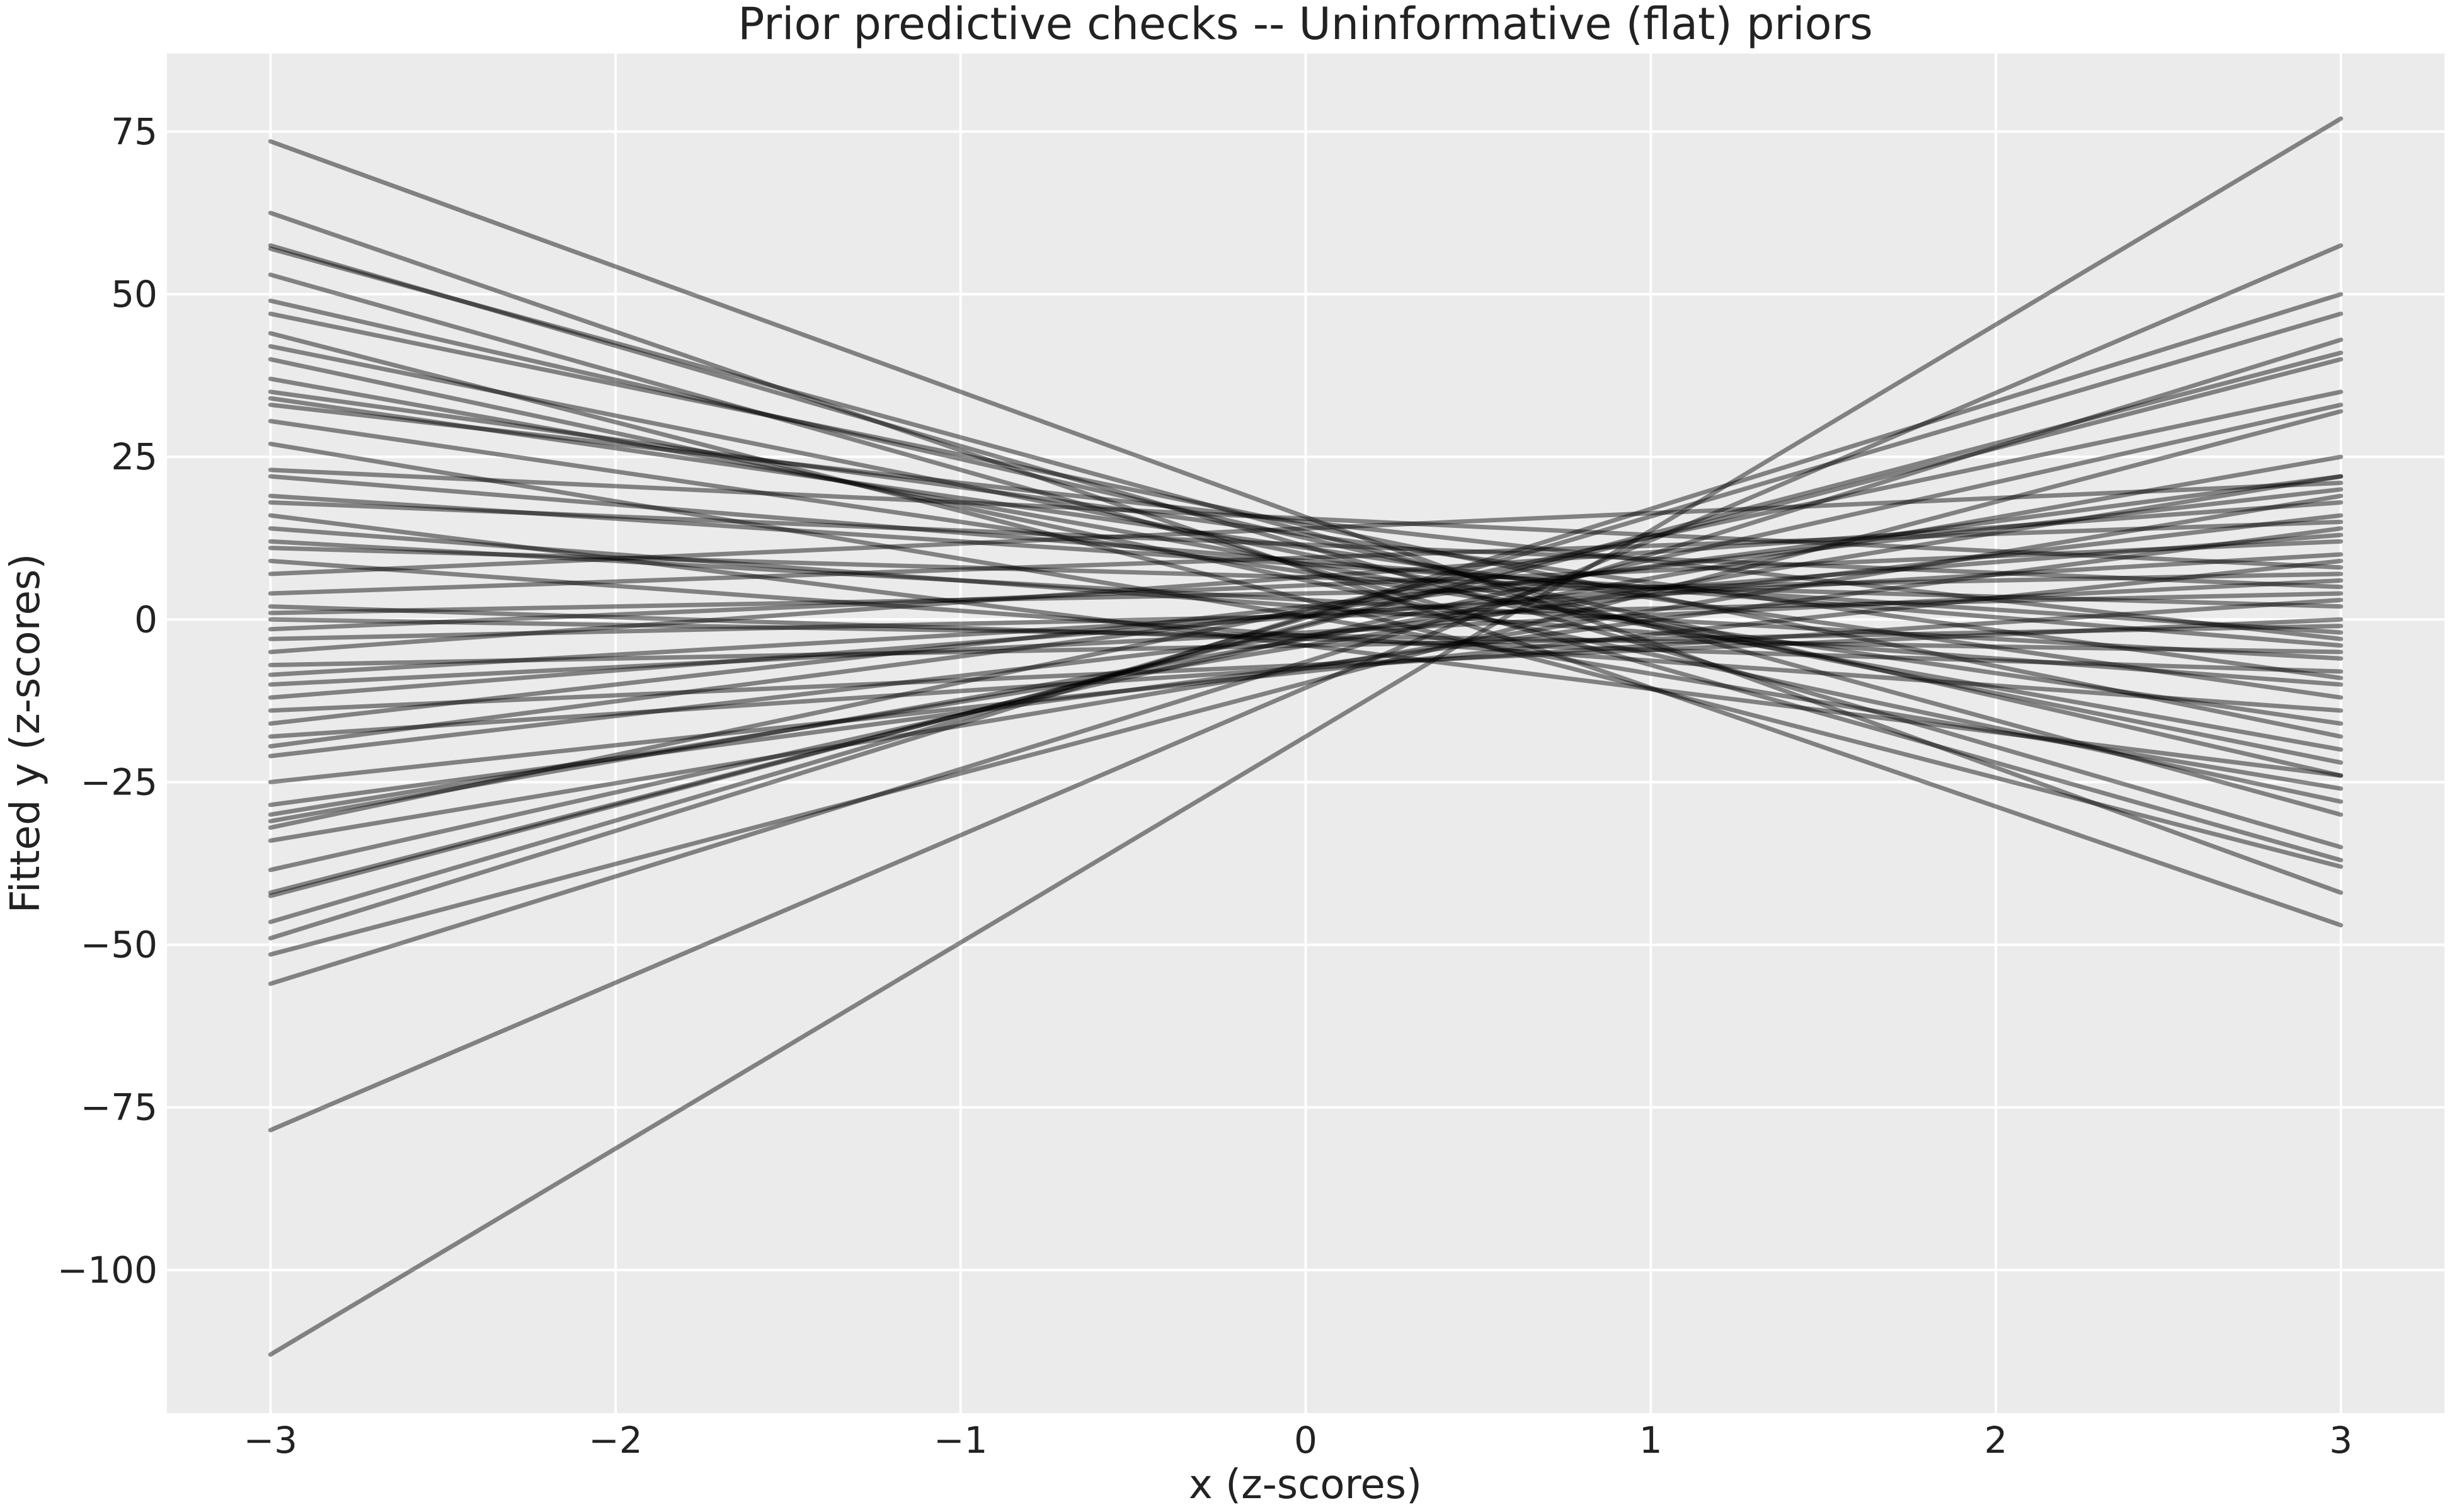 This screenshot has height=1512, width=2457. I want to click on y-axis-ticks: 75 50 25 0 −25 −50 −75 −100, so click(107, 701).